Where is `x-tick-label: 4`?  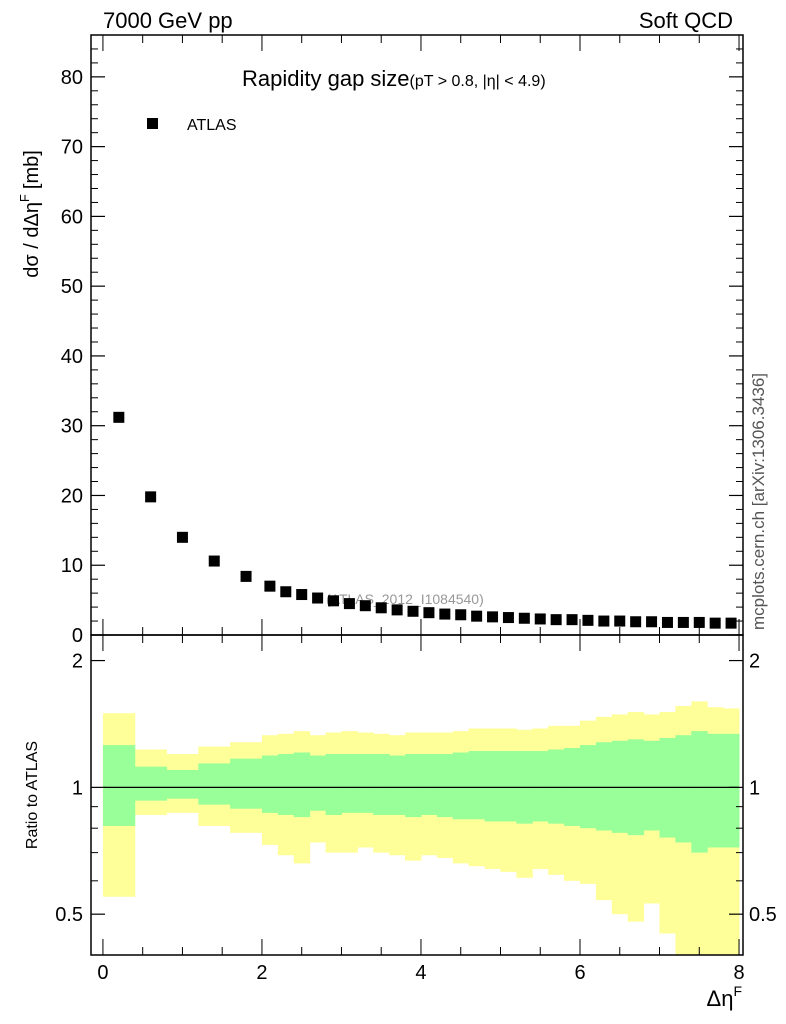
x-tick-label: 4 is located at coordinates (420, 973).